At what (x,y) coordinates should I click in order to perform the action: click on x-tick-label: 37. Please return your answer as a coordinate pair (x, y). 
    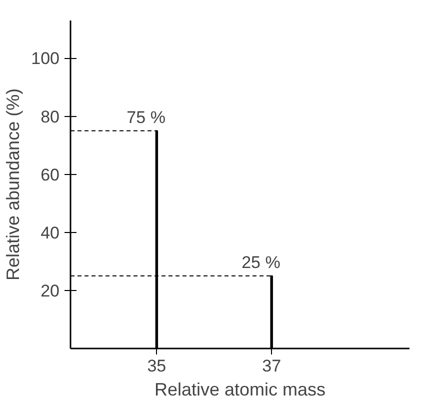
    Looking at the image, I should click on (272, 366).